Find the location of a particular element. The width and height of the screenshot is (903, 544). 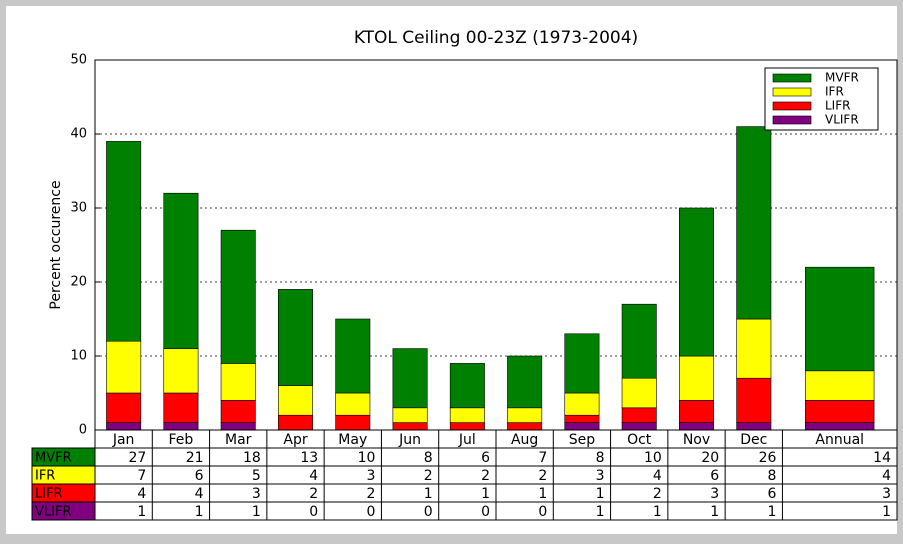

legend-label: VLIFR is located at coordinates (842, 120).